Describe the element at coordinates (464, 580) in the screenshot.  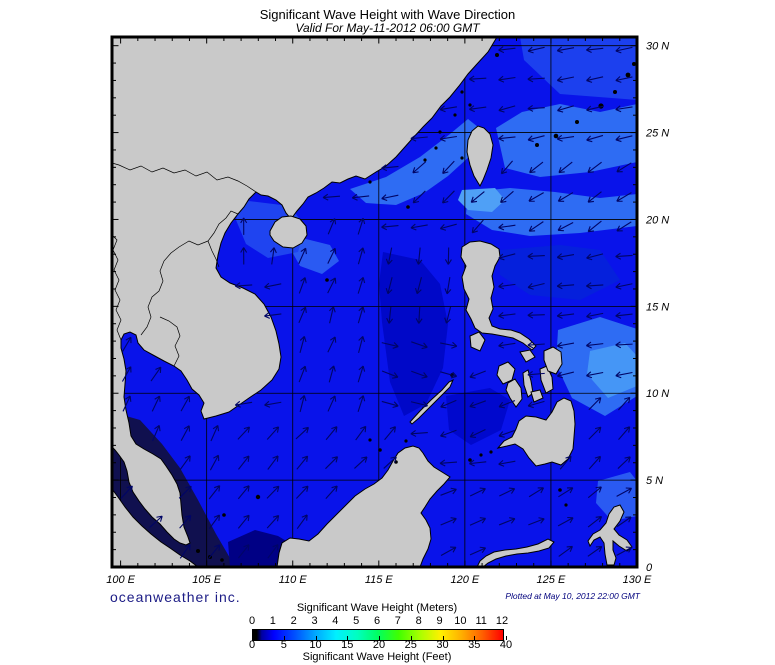
I see `lon-label: 120 E` at that location.